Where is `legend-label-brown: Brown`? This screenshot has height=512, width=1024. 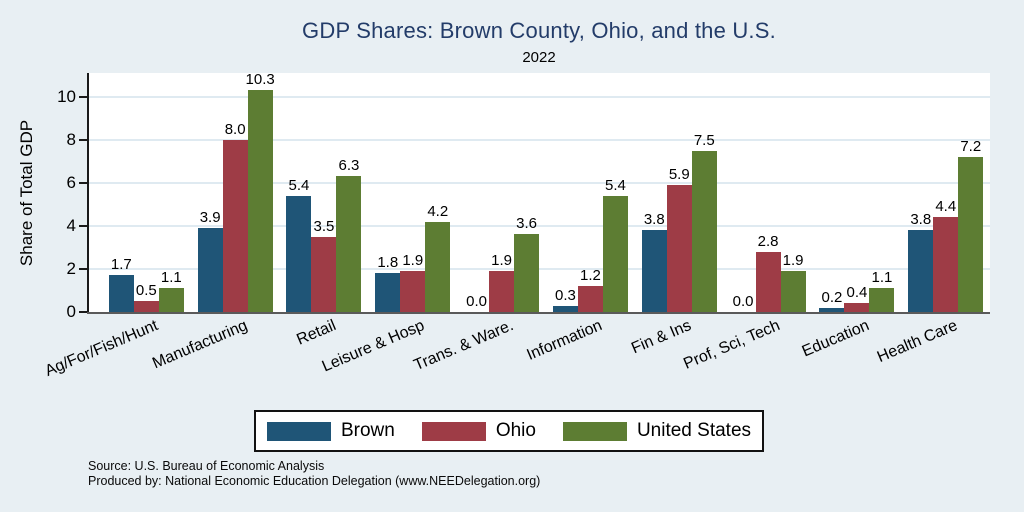 legend-label-brown: Brown is located at coordinates (367, 430).